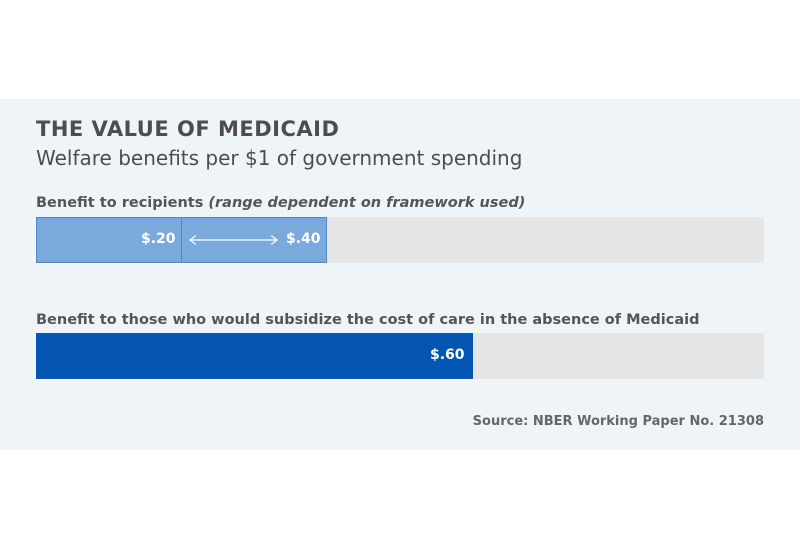 The image size is (800, 550). Describe the element at coordinates (367, 203) in the screenshot. I see `row-label-recipients-note: (range dependent on framework used)` at that location.